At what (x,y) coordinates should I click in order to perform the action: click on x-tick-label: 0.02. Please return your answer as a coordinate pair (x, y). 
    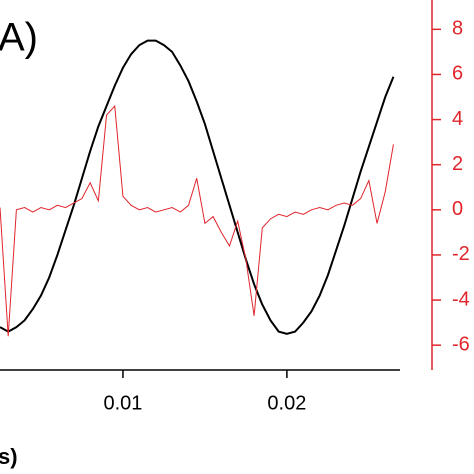
    Looking at the image, I should click on (286, 403).